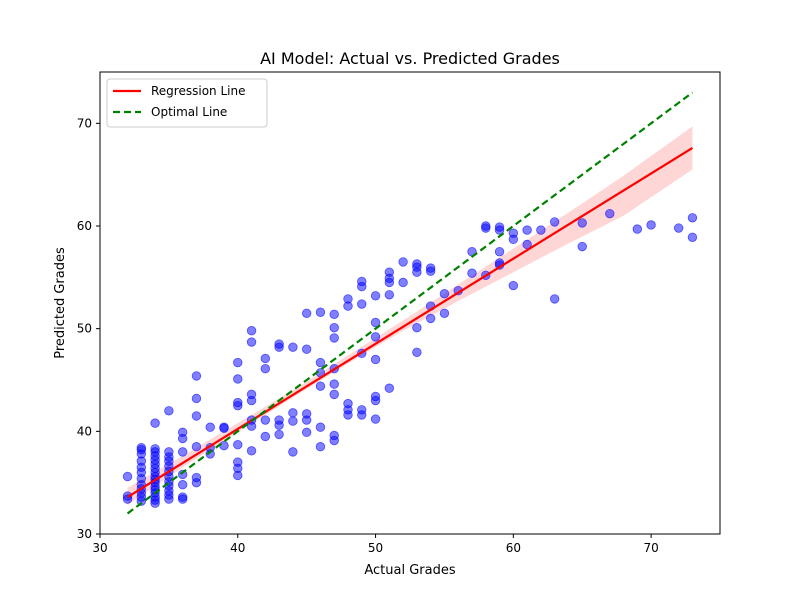  I want to click on y-axis-label: Predicted Grades, so click(60, 303).